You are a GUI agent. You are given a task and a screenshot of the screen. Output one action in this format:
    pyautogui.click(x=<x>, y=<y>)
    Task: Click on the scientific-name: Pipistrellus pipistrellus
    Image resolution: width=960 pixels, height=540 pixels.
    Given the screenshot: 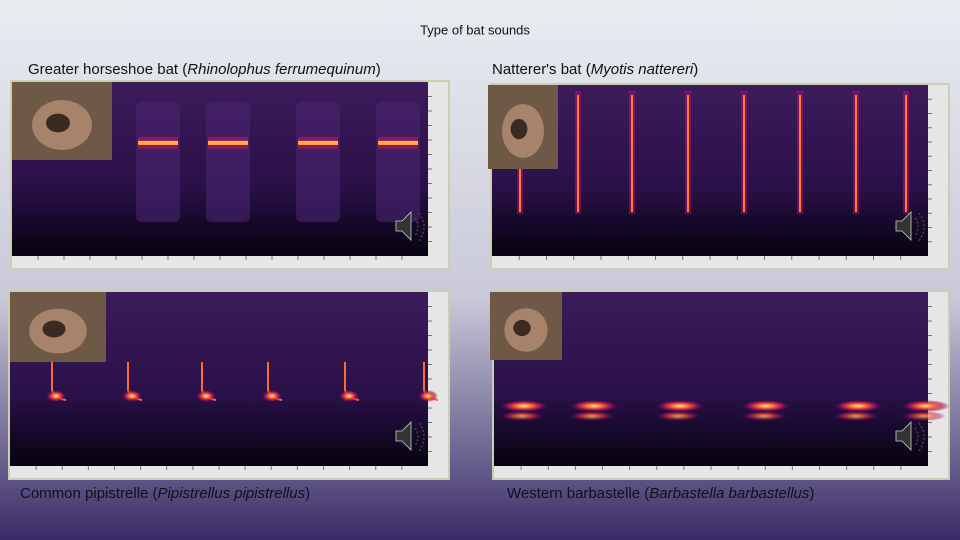 What is the action you would take?
    pyautogui.click(x=232, y=493)
    